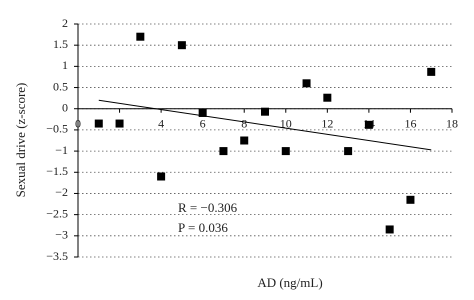 The height and width of the screenshot is (300, 474). Describe the element at coordinates (57, 256) in the screenshot. I see `y-tick-label: −3.5` at that location.